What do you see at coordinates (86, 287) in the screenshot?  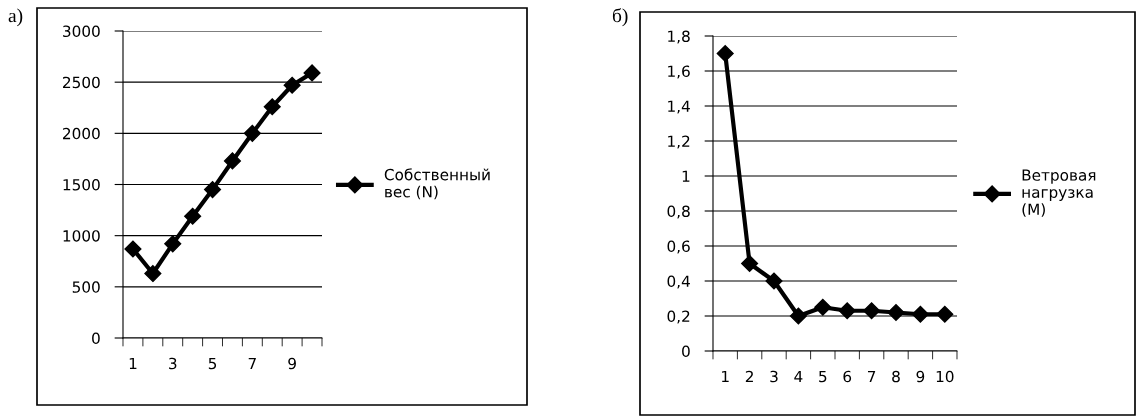 I see `y-tick-label: 500` at bounding box center [86, 287].